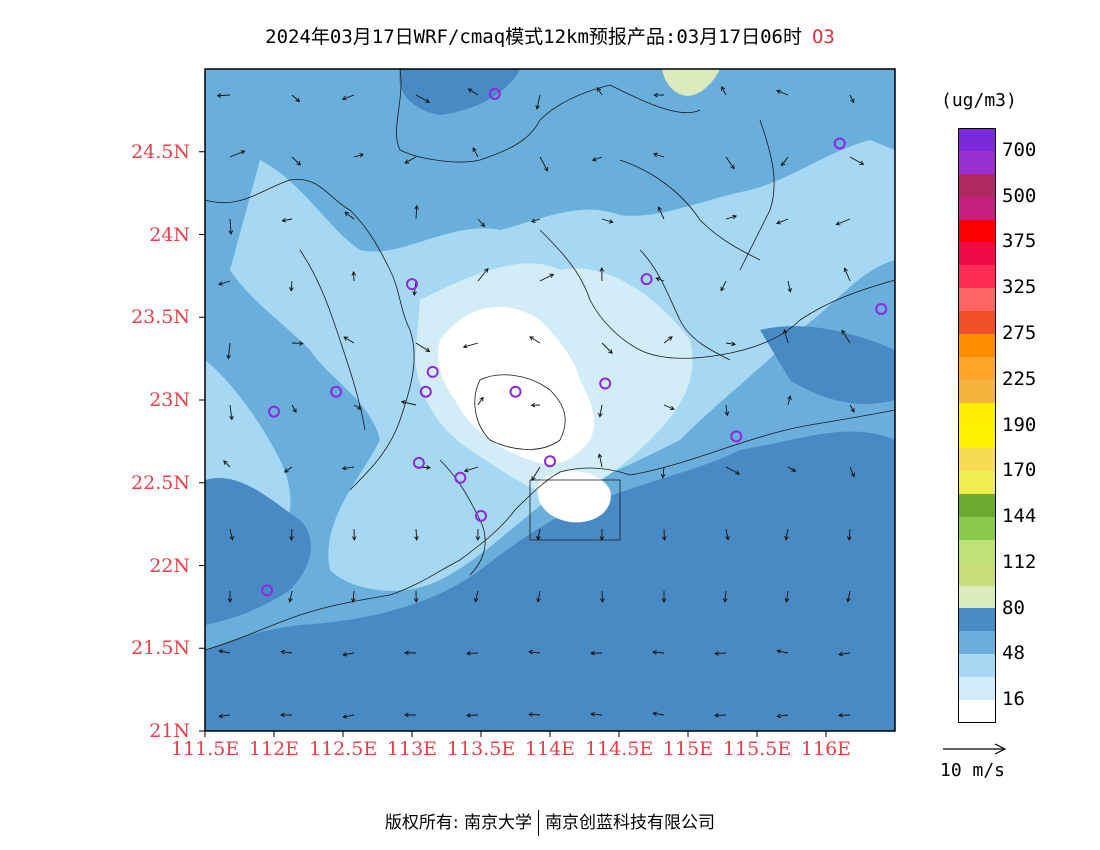 The image size is (1100, 850). What do you see at coordinates (973, 770) in the screenshot?
I see `wind-reference-label: 10 m/s` at bounding box center [973, 770].